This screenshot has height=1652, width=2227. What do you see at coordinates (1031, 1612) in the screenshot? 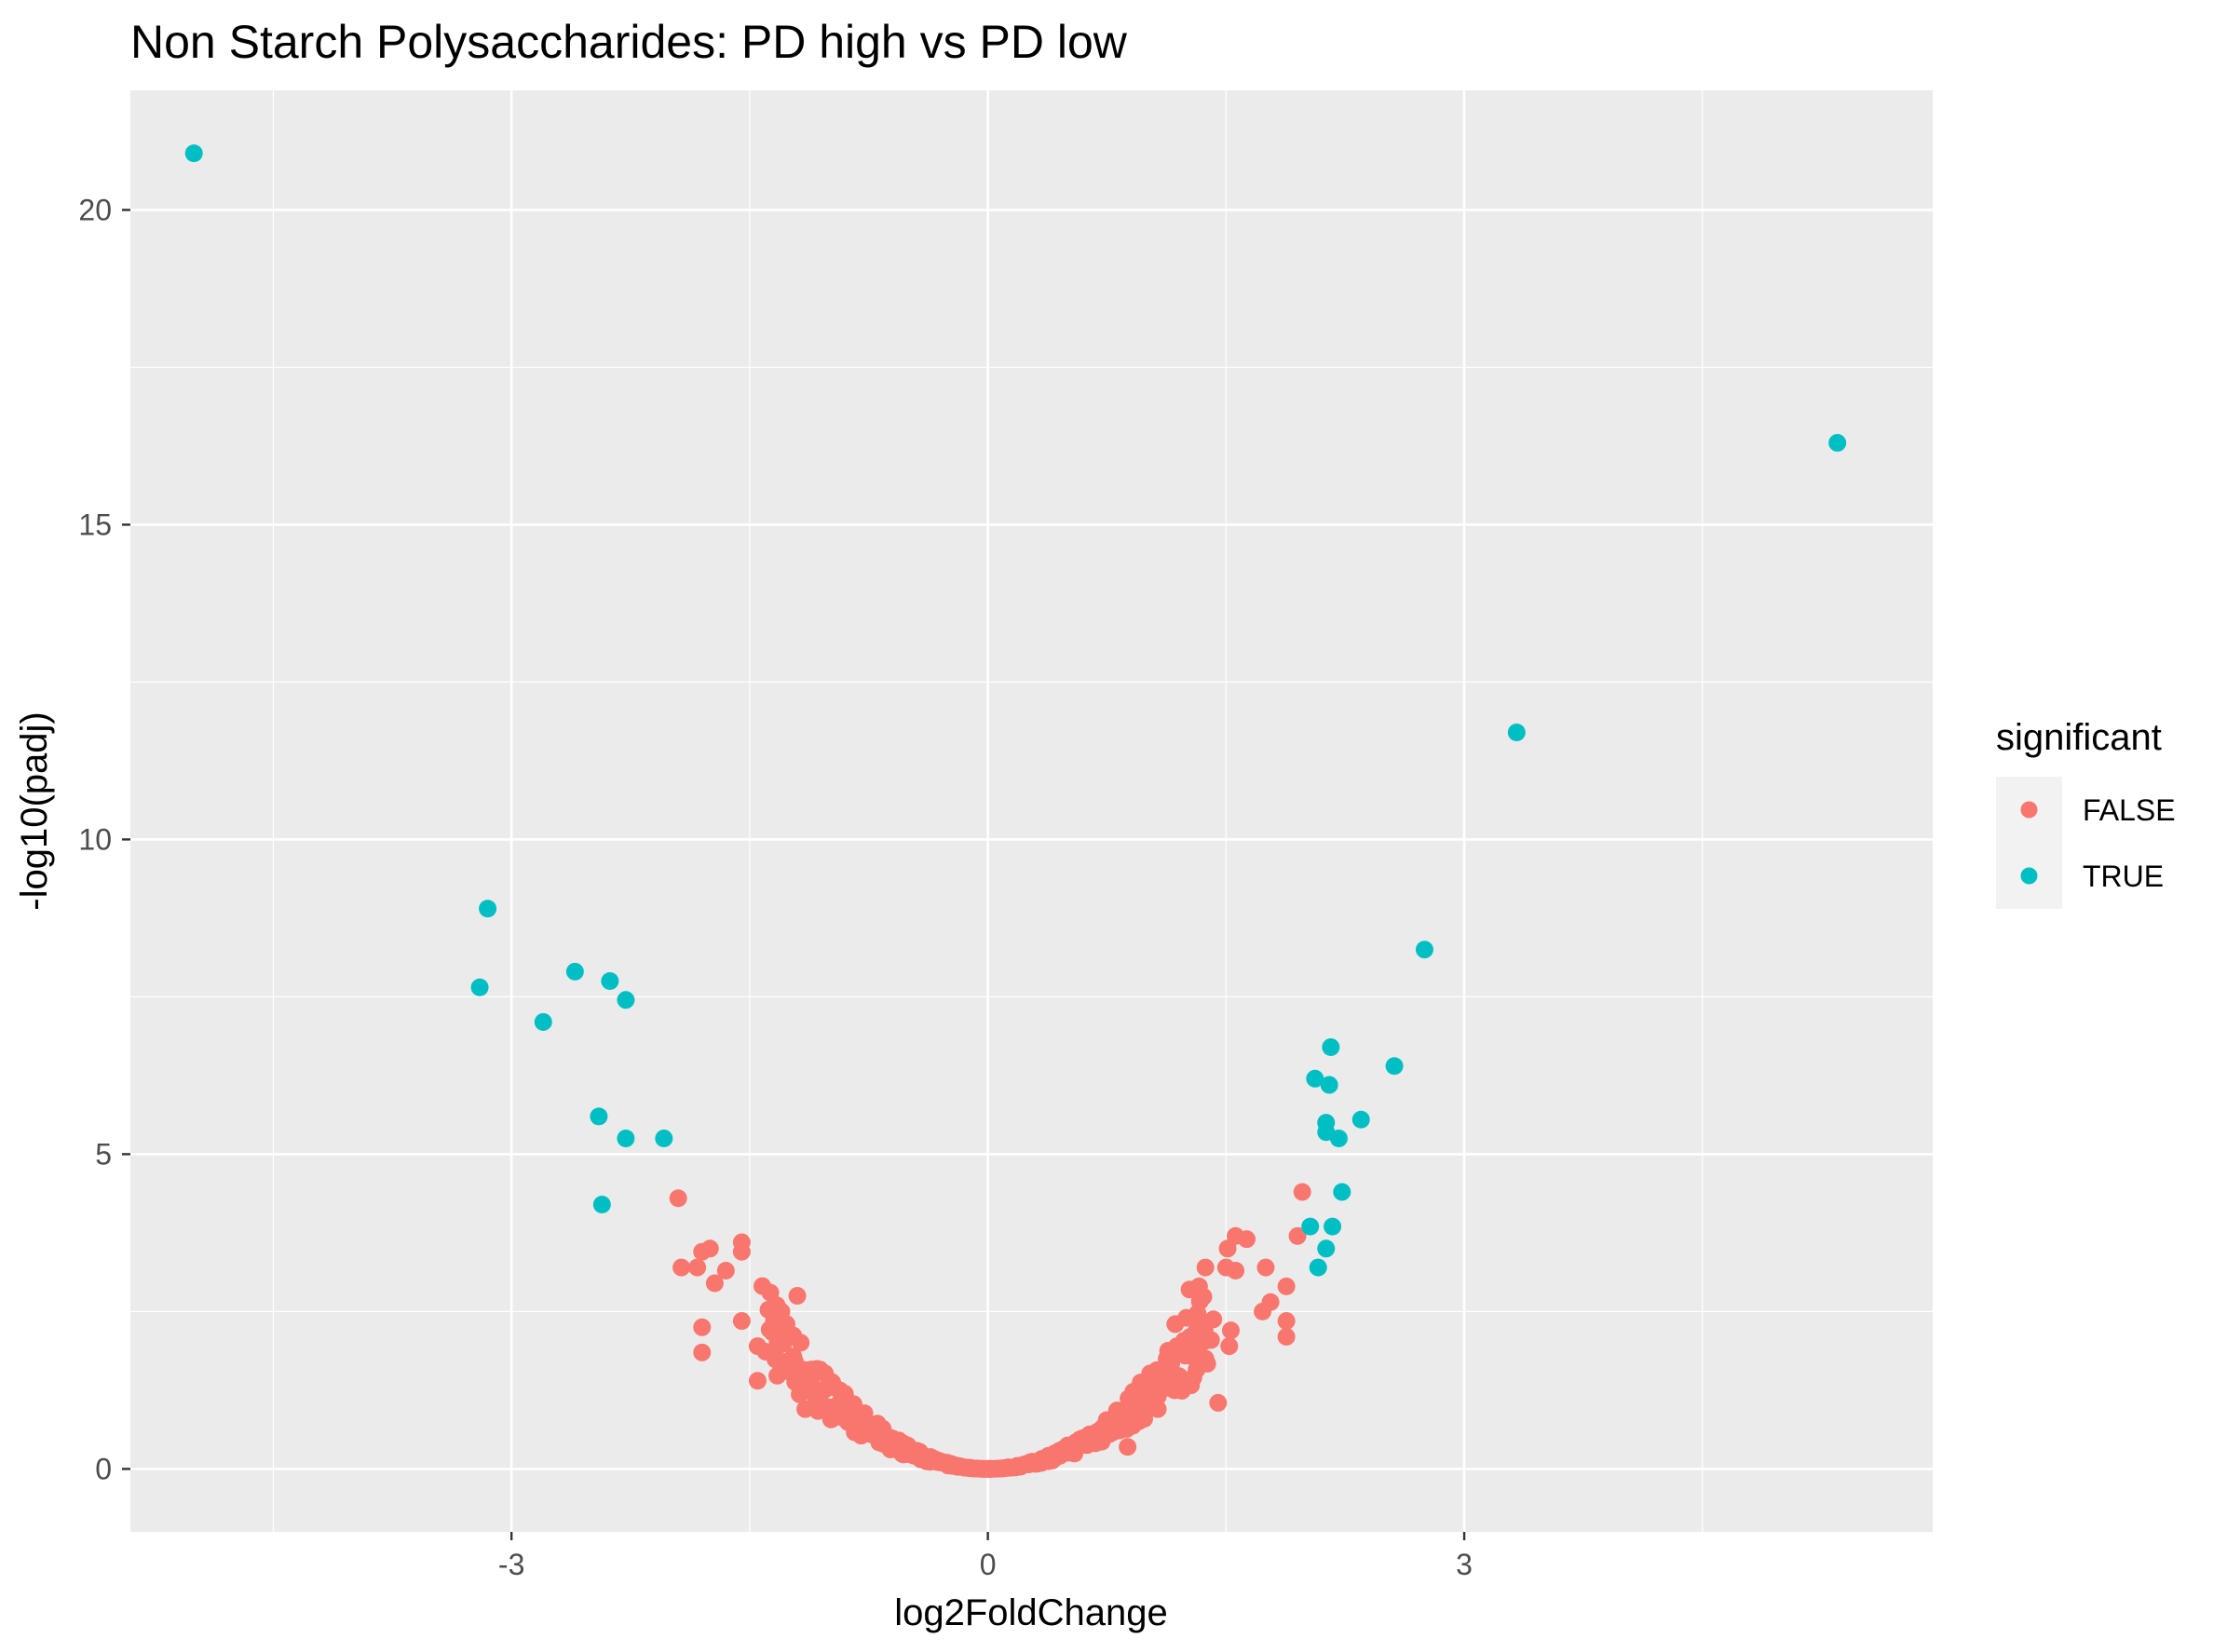
I see `x-axis-label: log2FoldChange` at bounding box center [1031, 1612].